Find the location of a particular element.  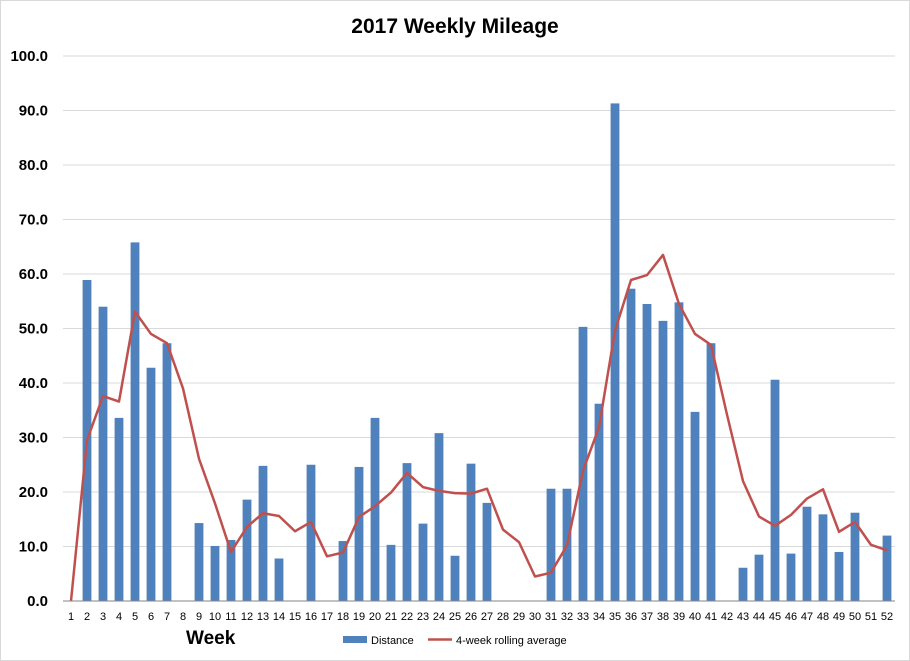

y-tick-label: 100.0 is located at coordinates (29, 56).